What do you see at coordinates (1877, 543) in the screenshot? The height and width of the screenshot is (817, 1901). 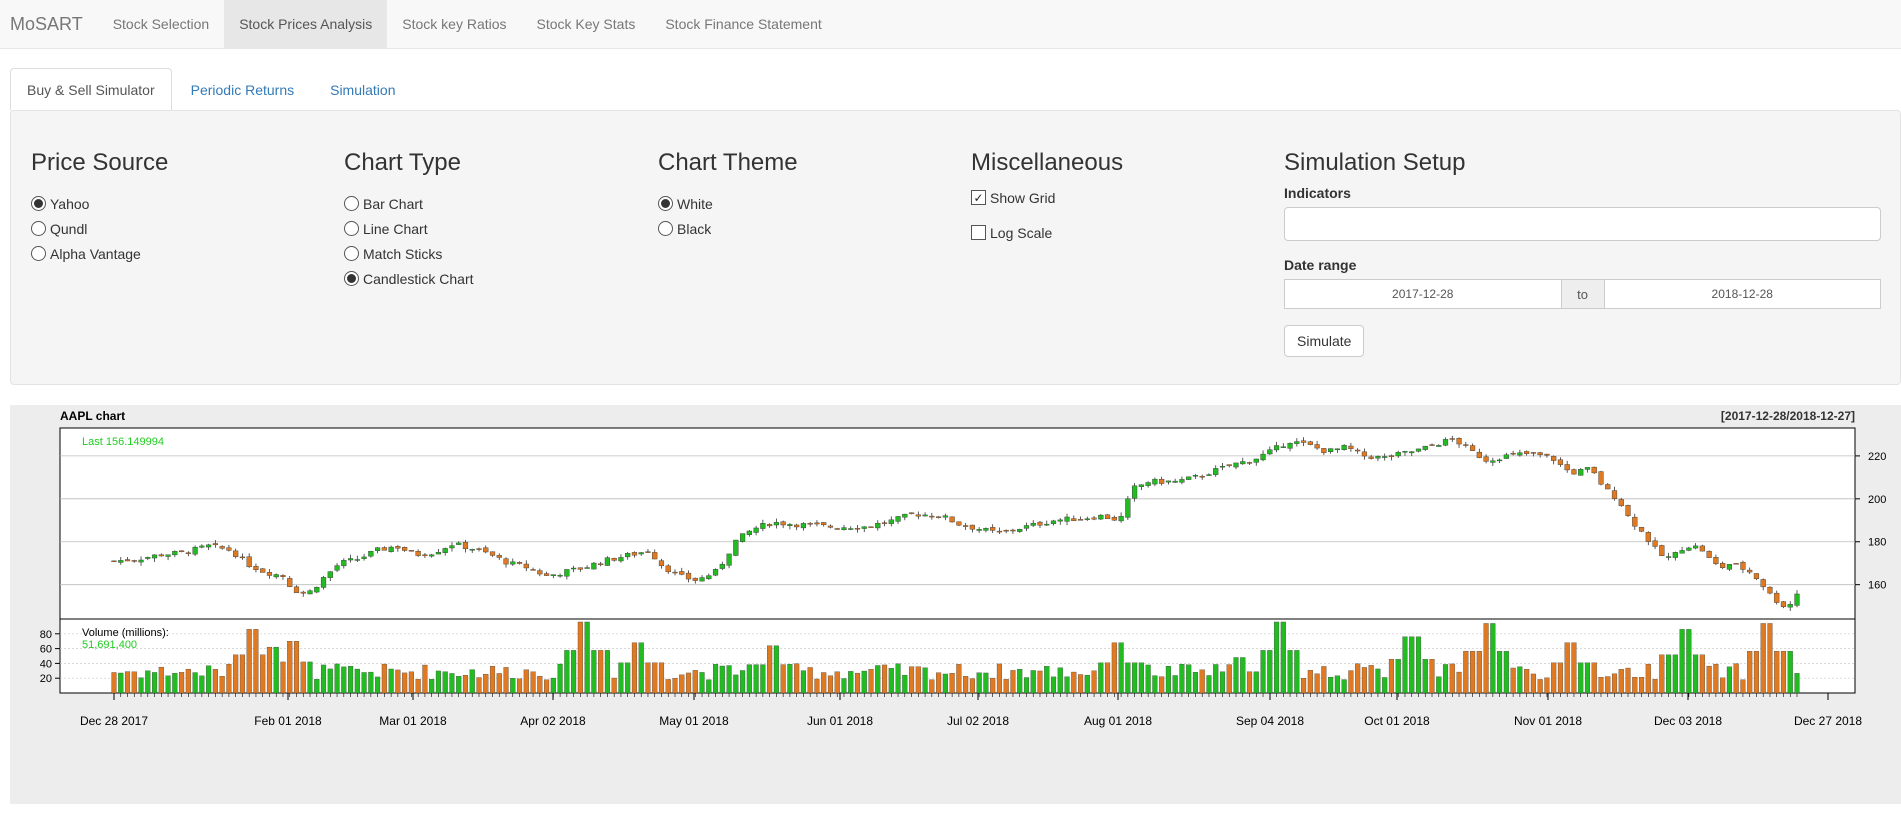 I see `price-tick-label: 180` at bounding box center [1877, 543].